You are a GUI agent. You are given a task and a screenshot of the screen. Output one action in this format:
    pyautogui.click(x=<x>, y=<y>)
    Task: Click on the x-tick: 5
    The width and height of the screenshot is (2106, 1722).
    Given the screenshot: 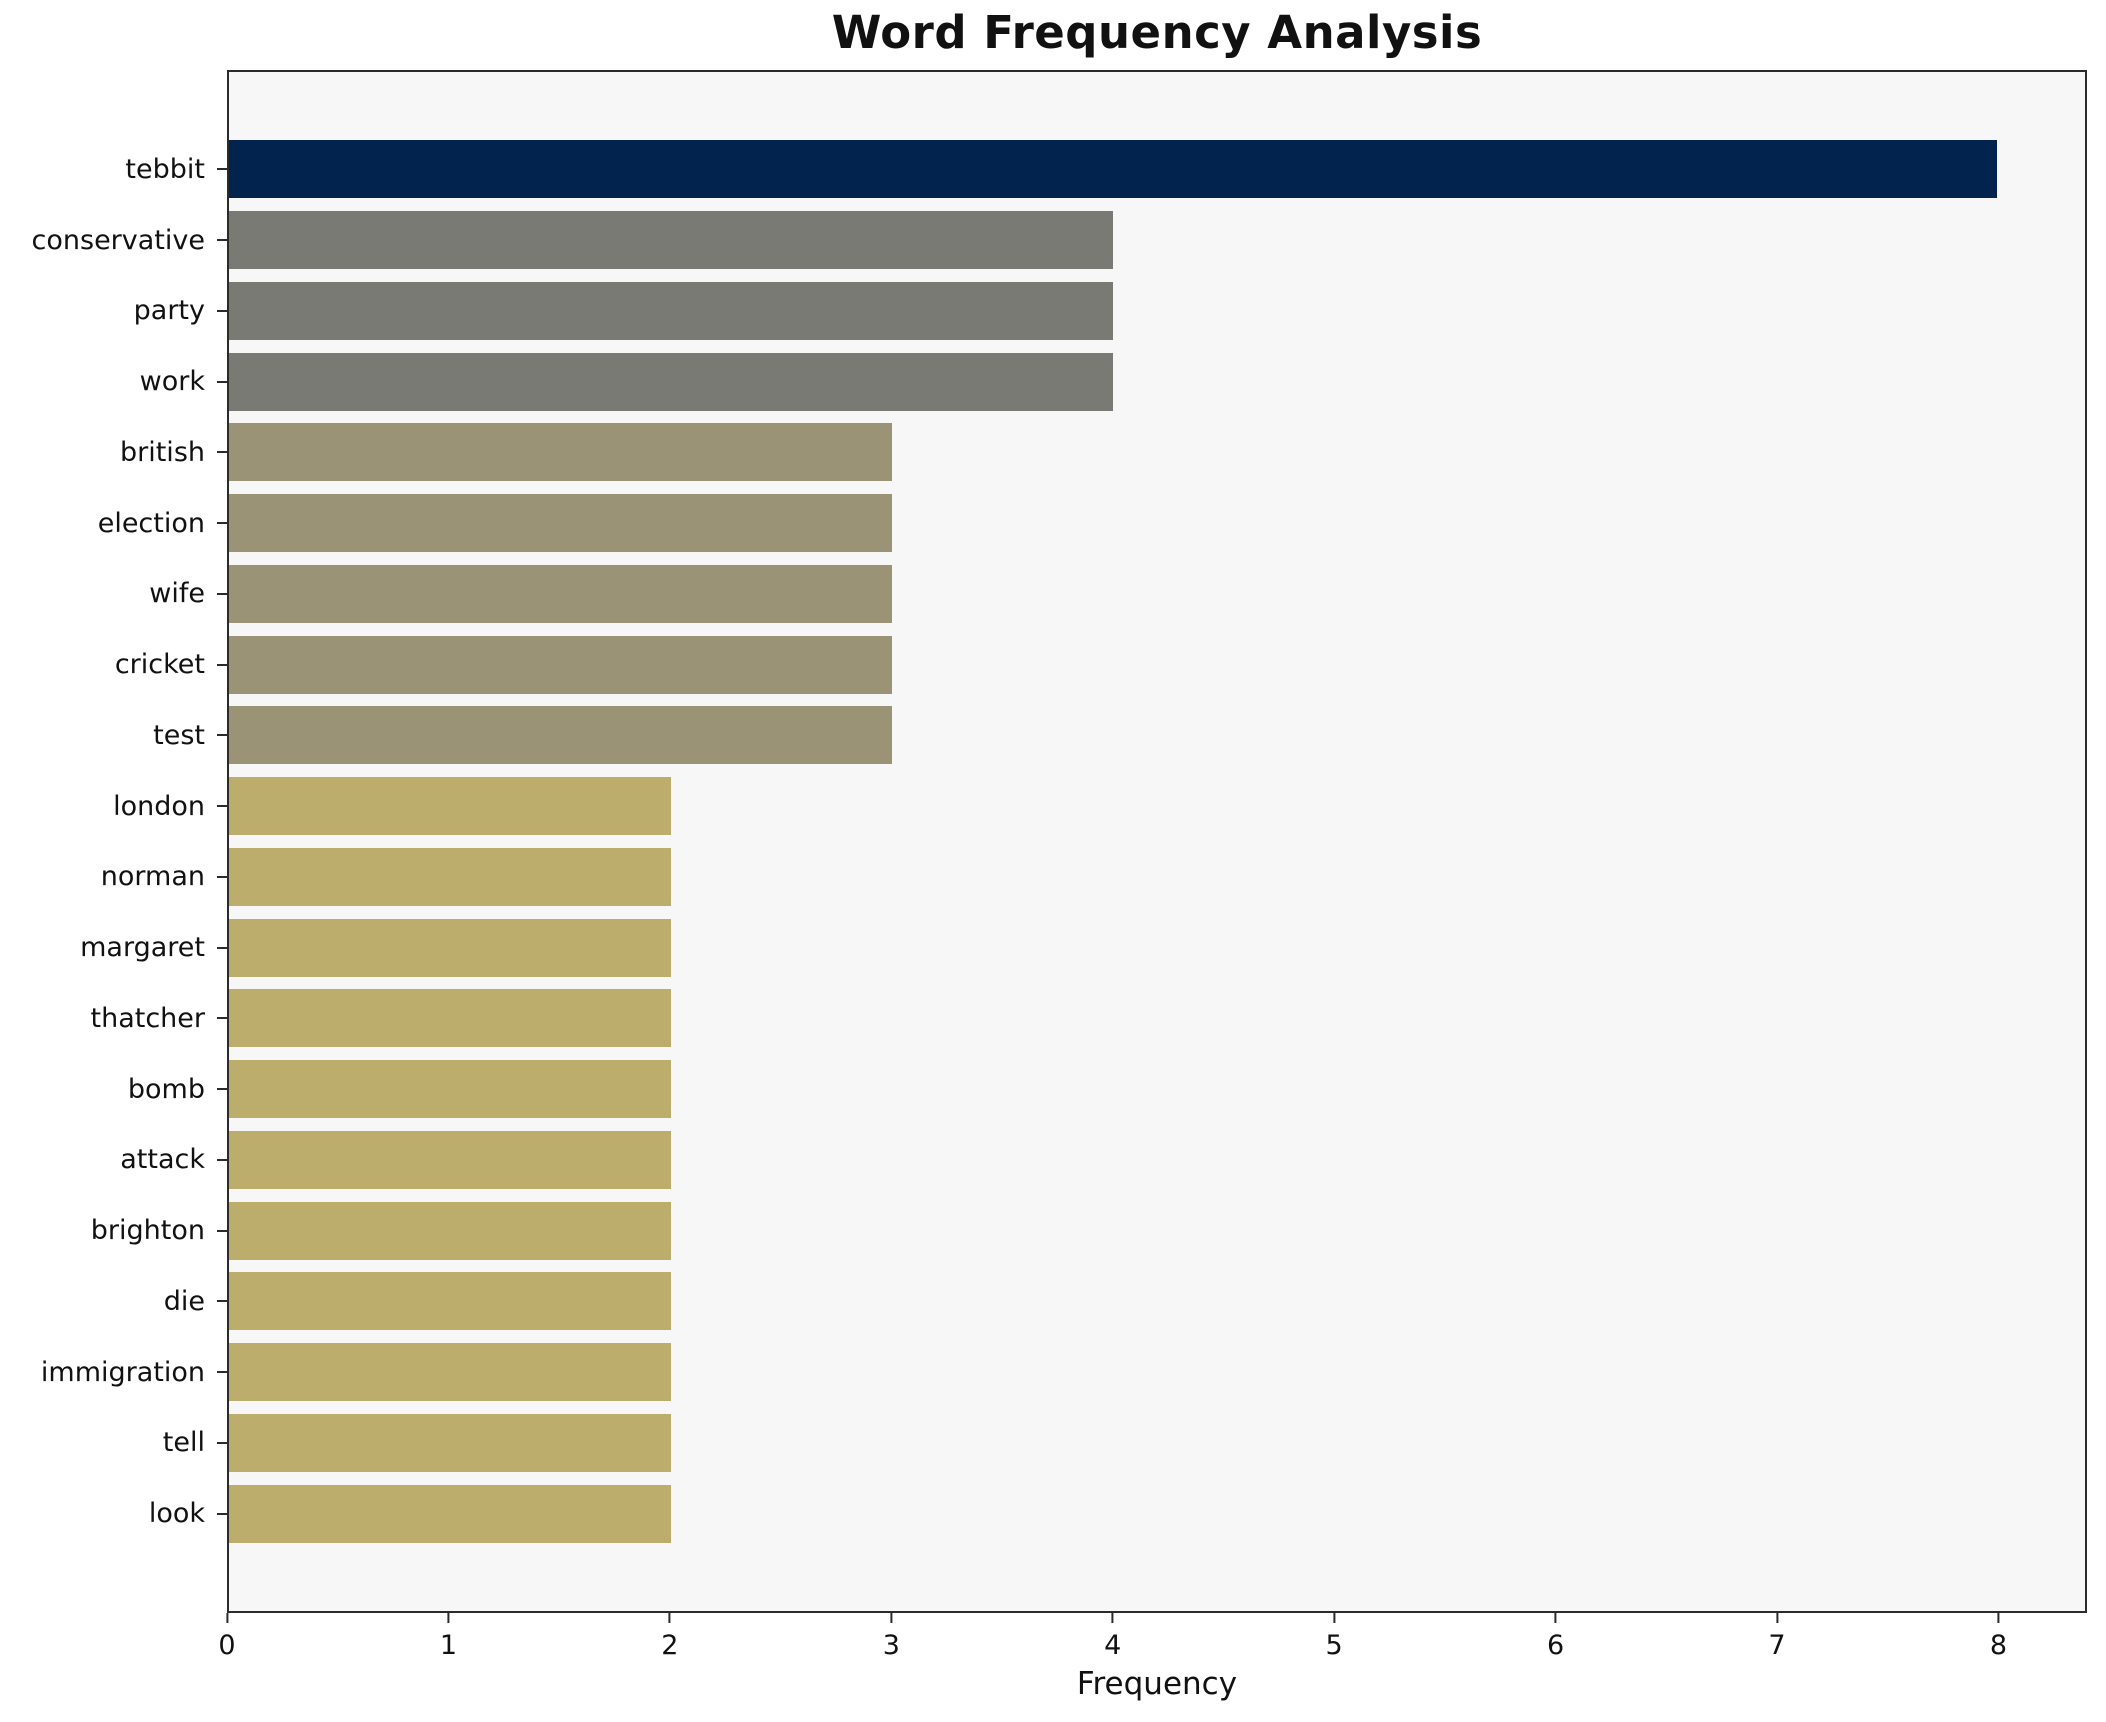 What is the action you would take?
    pyautogui.click(x=1334, y=1637)
    